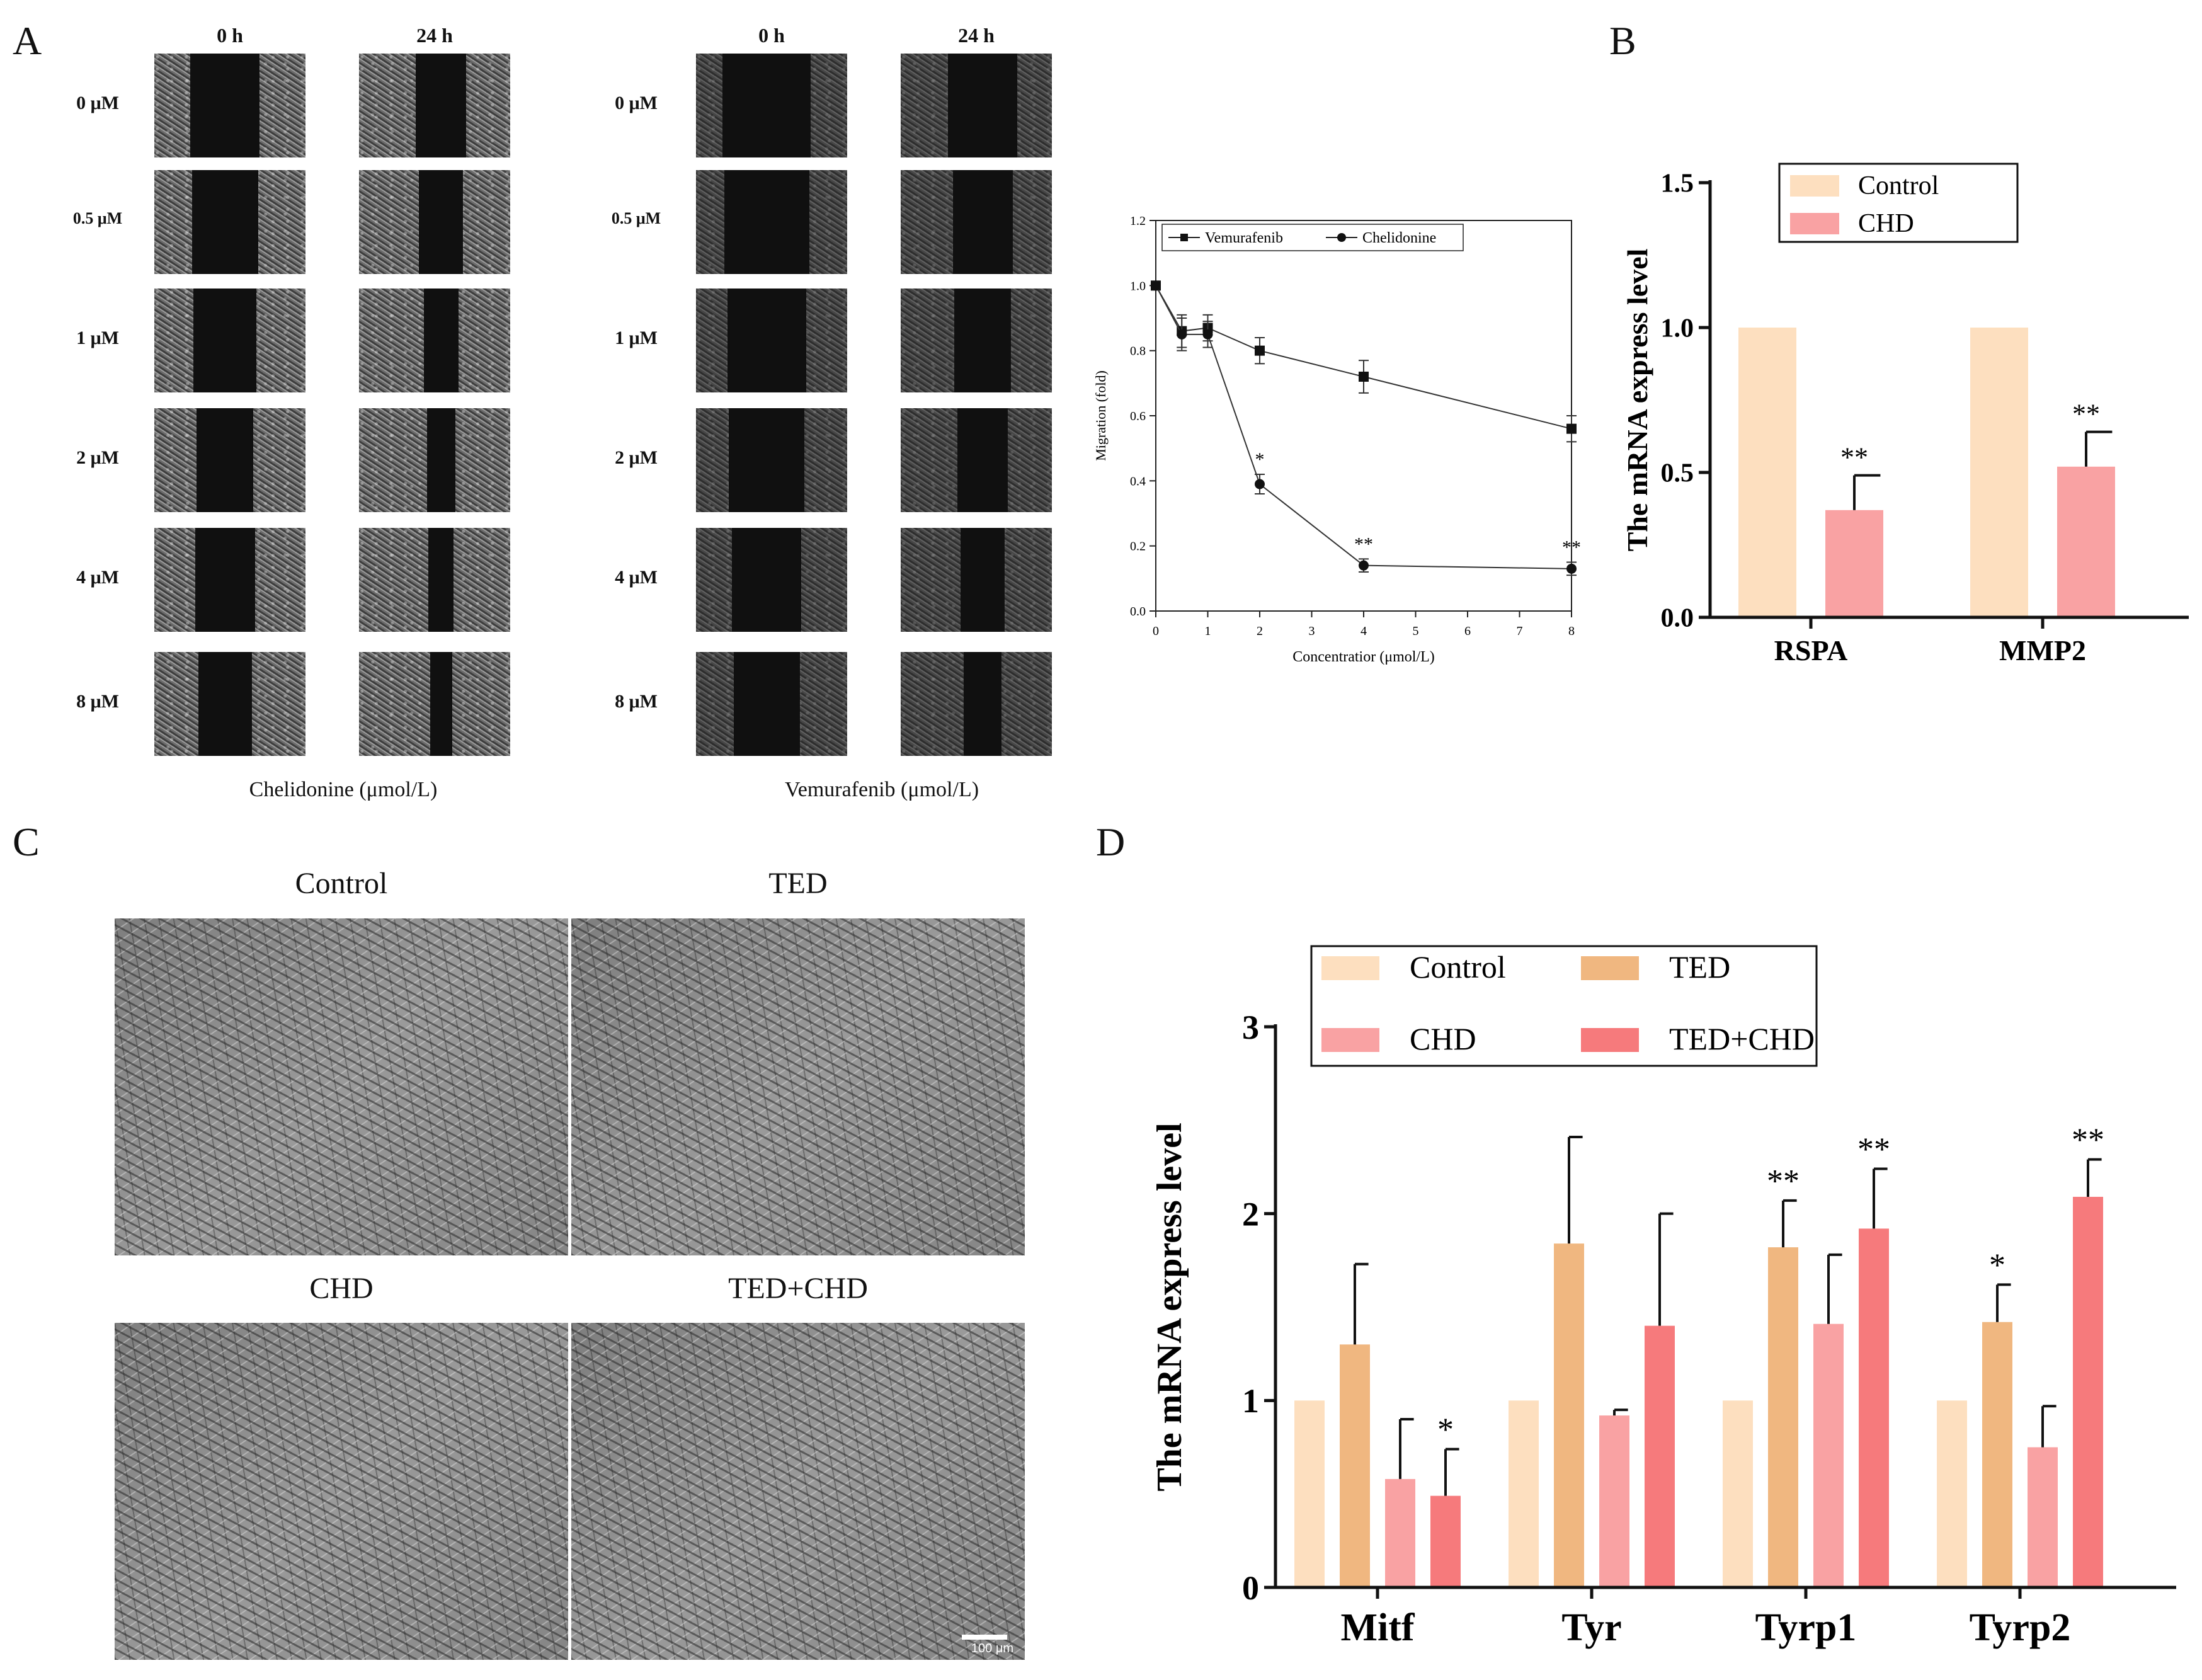 This screenshot has height=1680, width=2202. Describe the element at coordinates (1138, 481) in the screenshot. I see `y-tick-label: 0.4` at that location.